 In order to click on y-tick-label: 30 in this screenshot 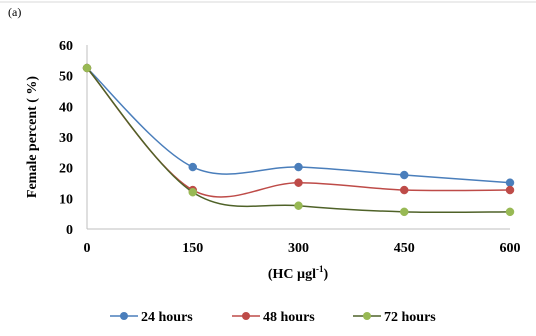, I will do `click(66, 138)`.